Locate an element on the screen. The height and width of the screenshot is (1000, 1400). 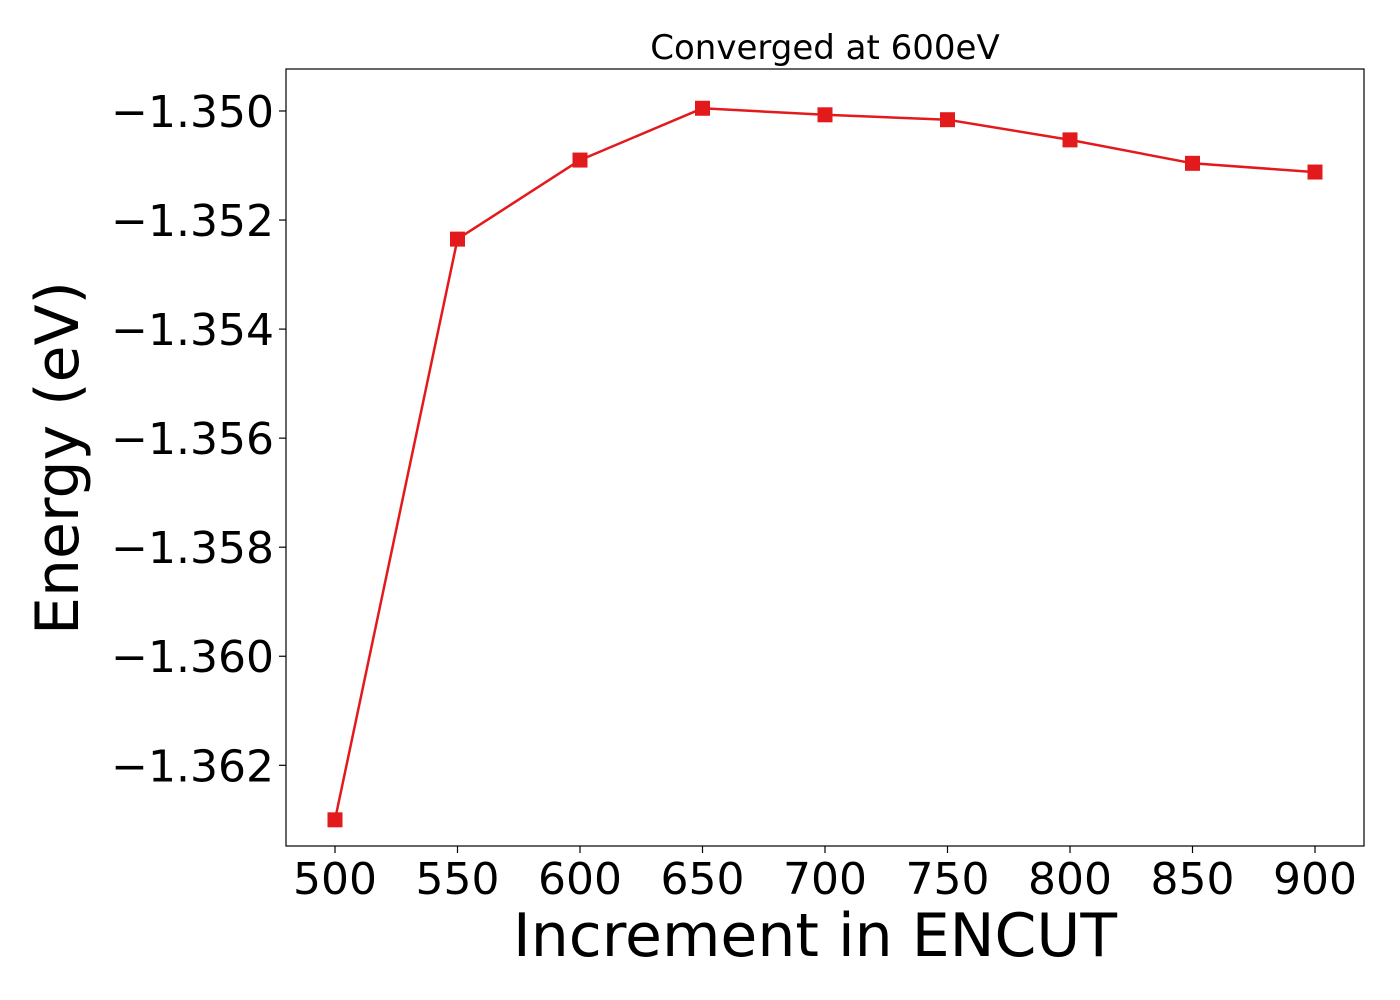
chart-title: Converged at 600eV is located at coordinates (824, 48).